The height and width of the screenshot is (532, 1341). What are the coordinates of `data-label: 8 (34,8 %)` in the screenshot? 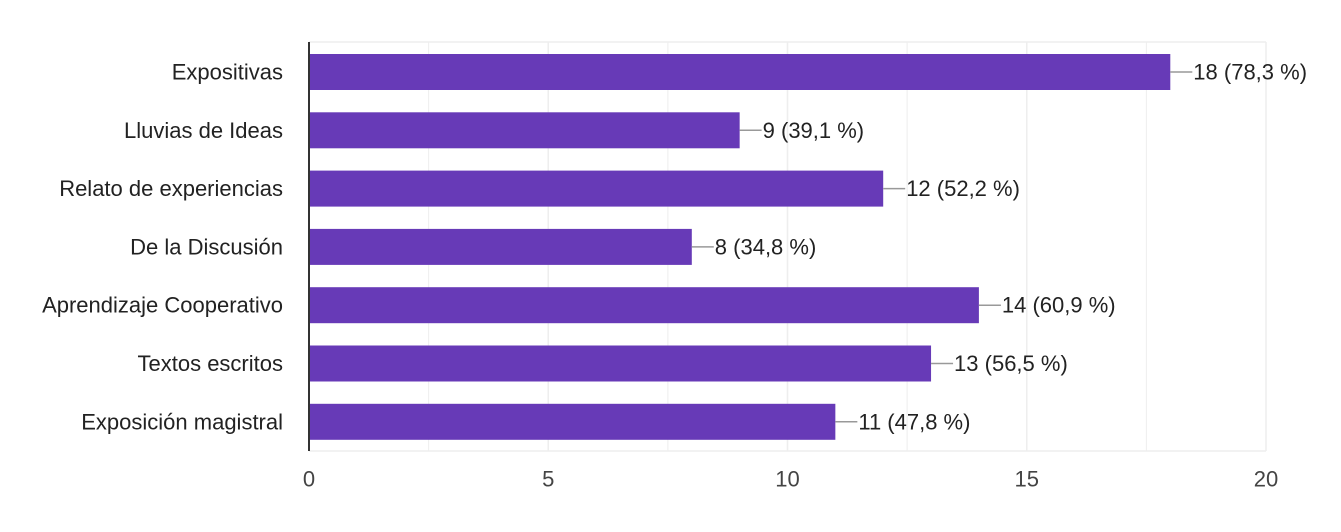 It's located at (766, 246).